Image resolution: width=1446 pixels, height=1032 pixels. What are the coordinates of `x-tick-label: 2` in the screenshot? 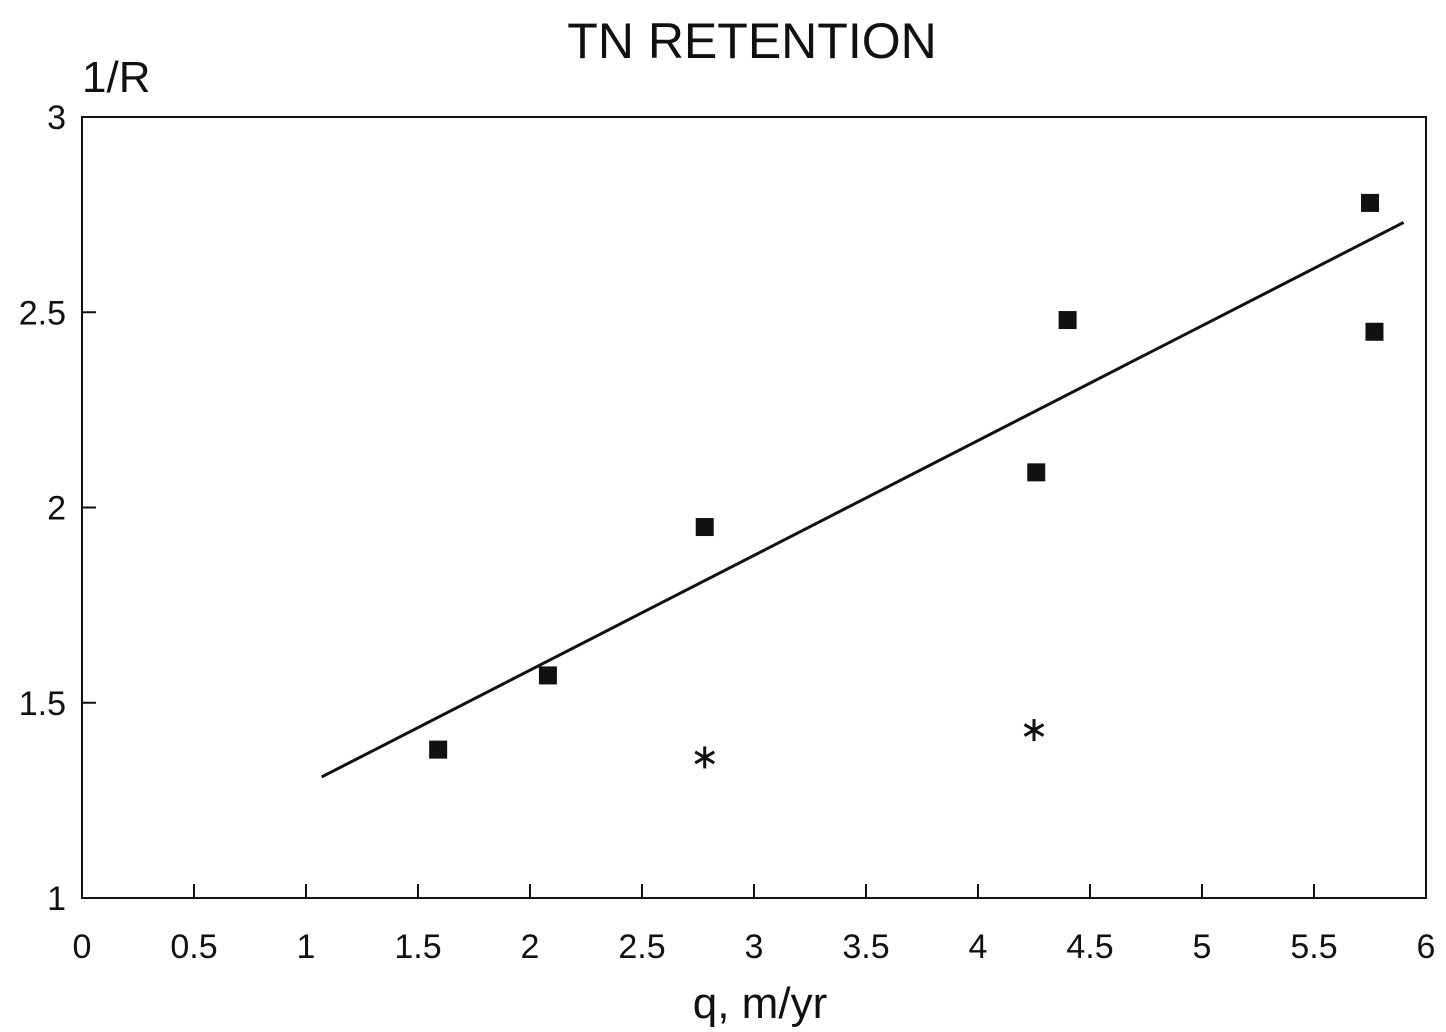 It's located at (530, 947).